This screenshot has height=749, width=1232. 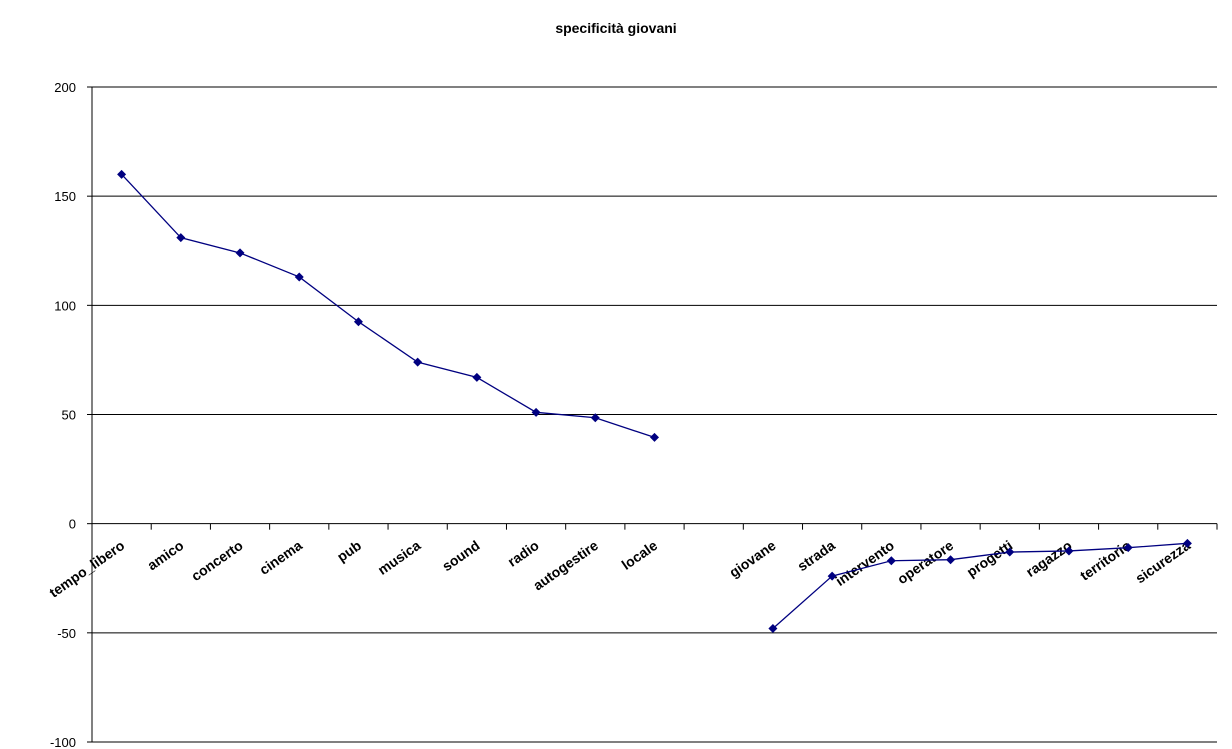 What do you see at coordinates (980, 585) in the screenshot?
I see `series-line` at bounding box center [980, 585].